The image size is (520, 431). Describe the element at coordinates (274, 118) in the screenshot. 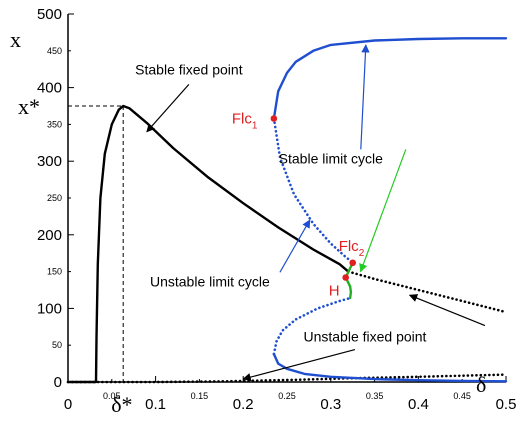

I see `special-point-flc1` at that location.